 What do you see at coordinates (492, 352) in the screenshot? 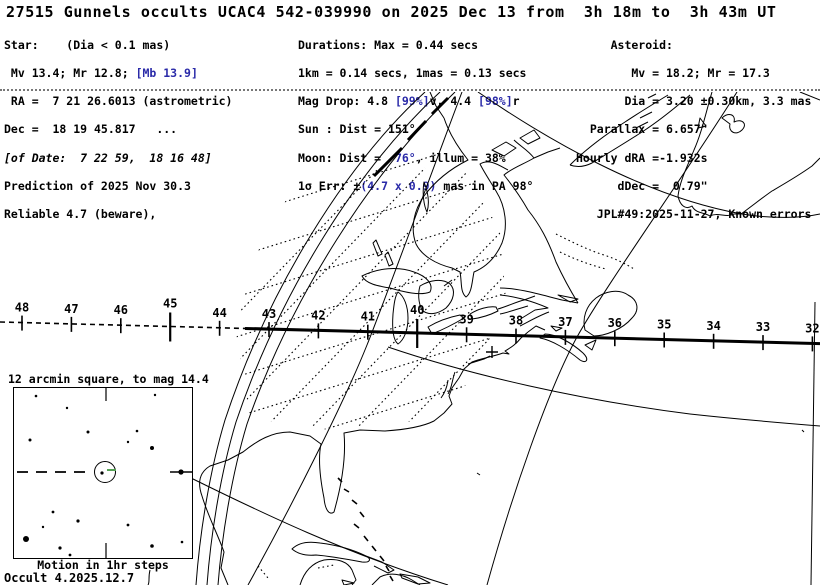
I see `site-cross-marker` at bounding box center [492, 352].